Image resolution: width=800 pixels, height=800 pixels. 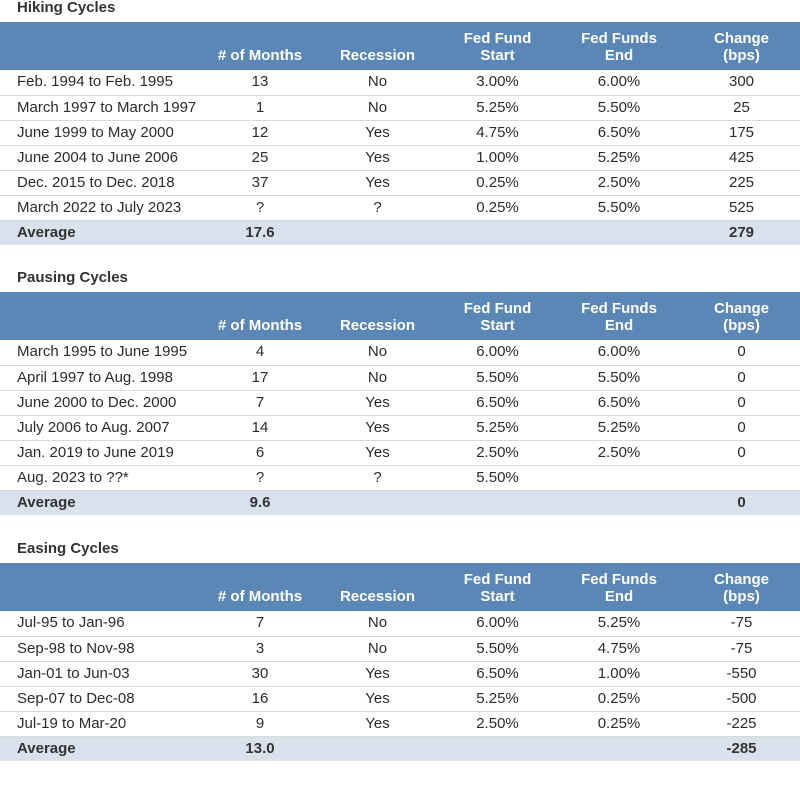 I want to click on table-row: Jan-01 to Jun-03 30 Yes 6.50% 1.00% -550, so click(x=400, y=674).